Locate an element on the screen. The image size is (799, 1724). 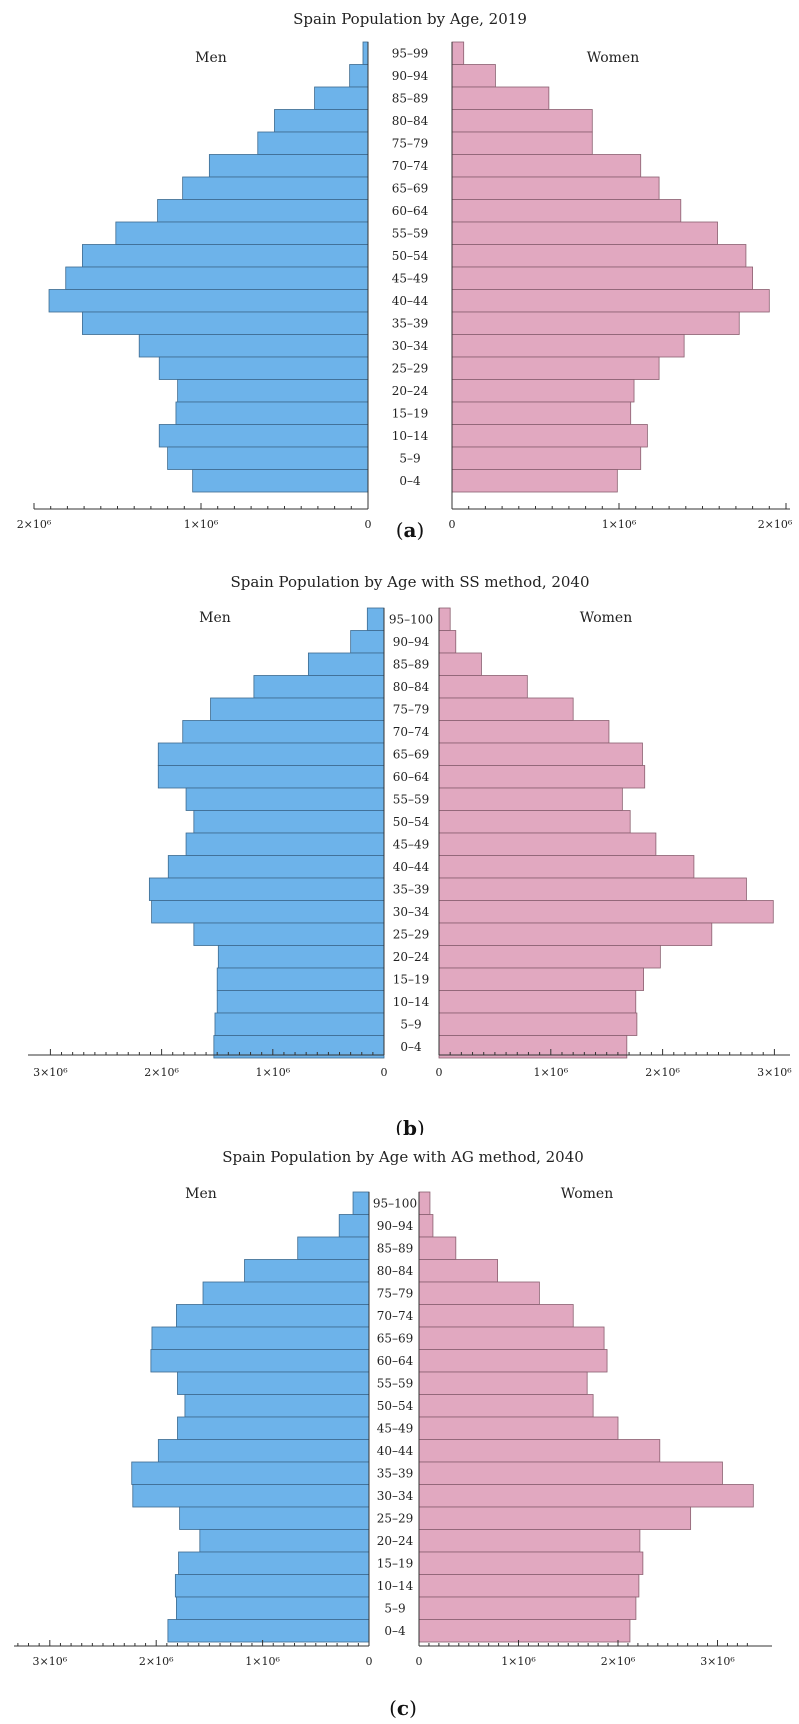
women-label: Women is located at coordinates (613, 58).